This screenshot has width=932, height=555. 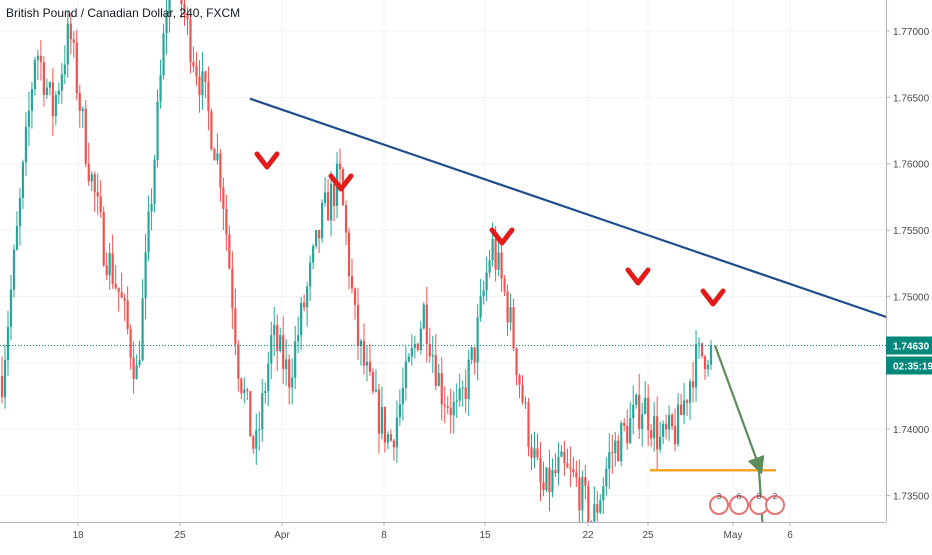 I want to click on event-badge-count: 3, so click(x=719, y=496).